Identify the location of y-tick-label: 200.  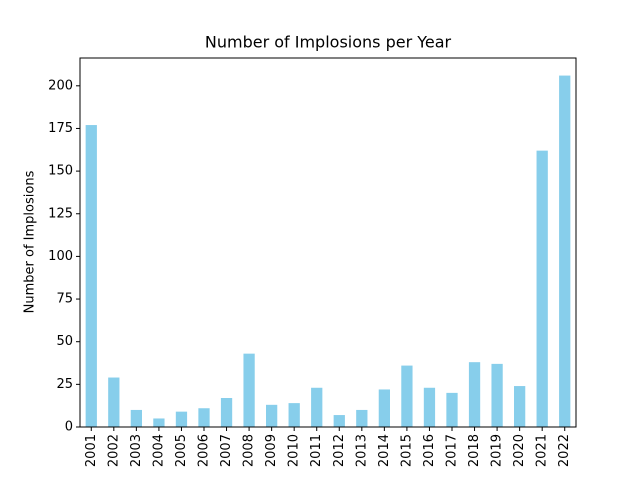
(60, 85).